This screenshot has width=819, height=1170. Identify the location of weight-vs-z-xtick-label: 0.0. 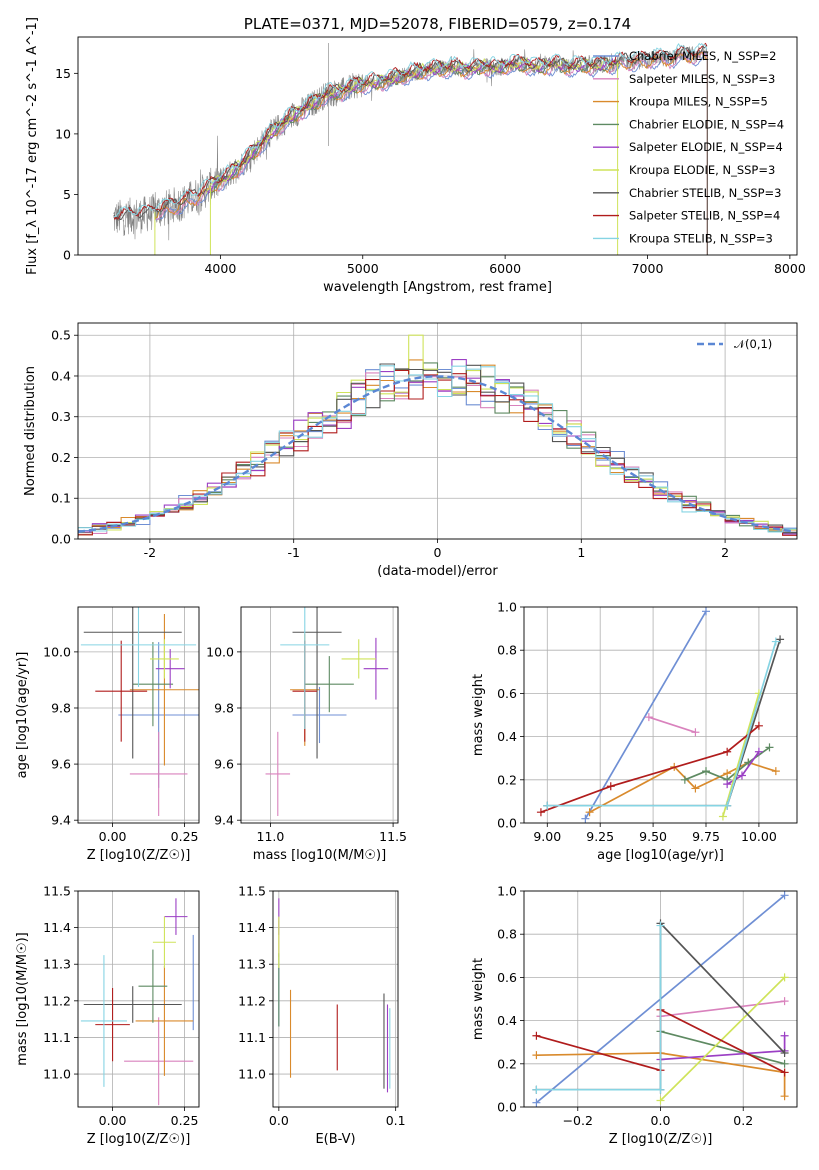
(661, 1120).